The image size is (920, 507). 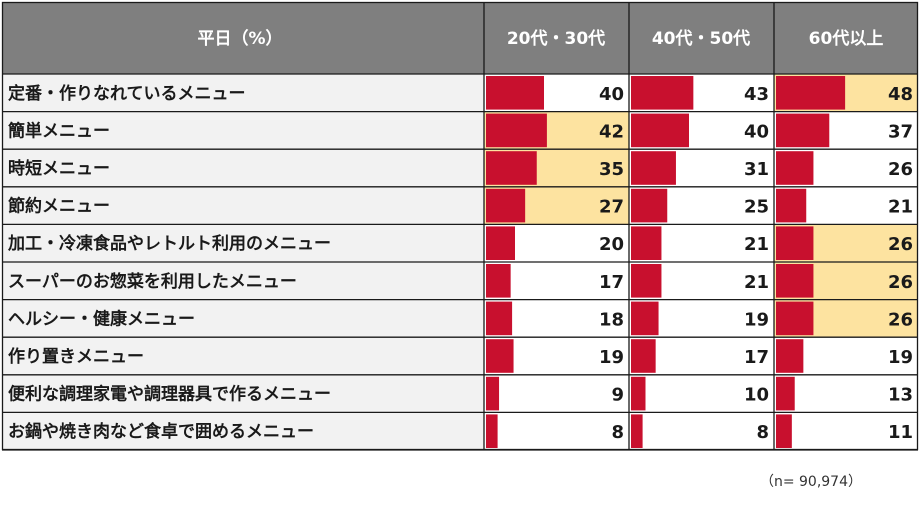 I want to click on data-label-20s-30s: 42, so click(x=611, y=131).